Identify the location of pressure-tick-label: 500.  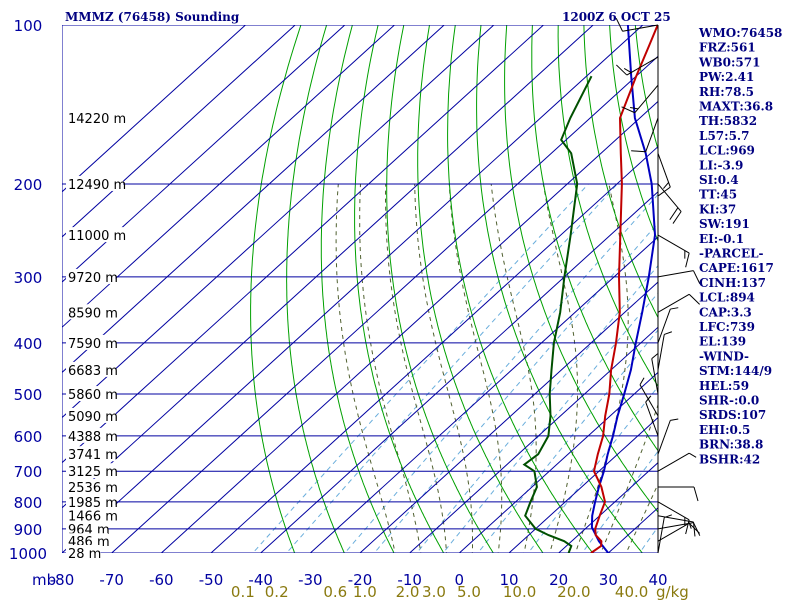
(28, 395).